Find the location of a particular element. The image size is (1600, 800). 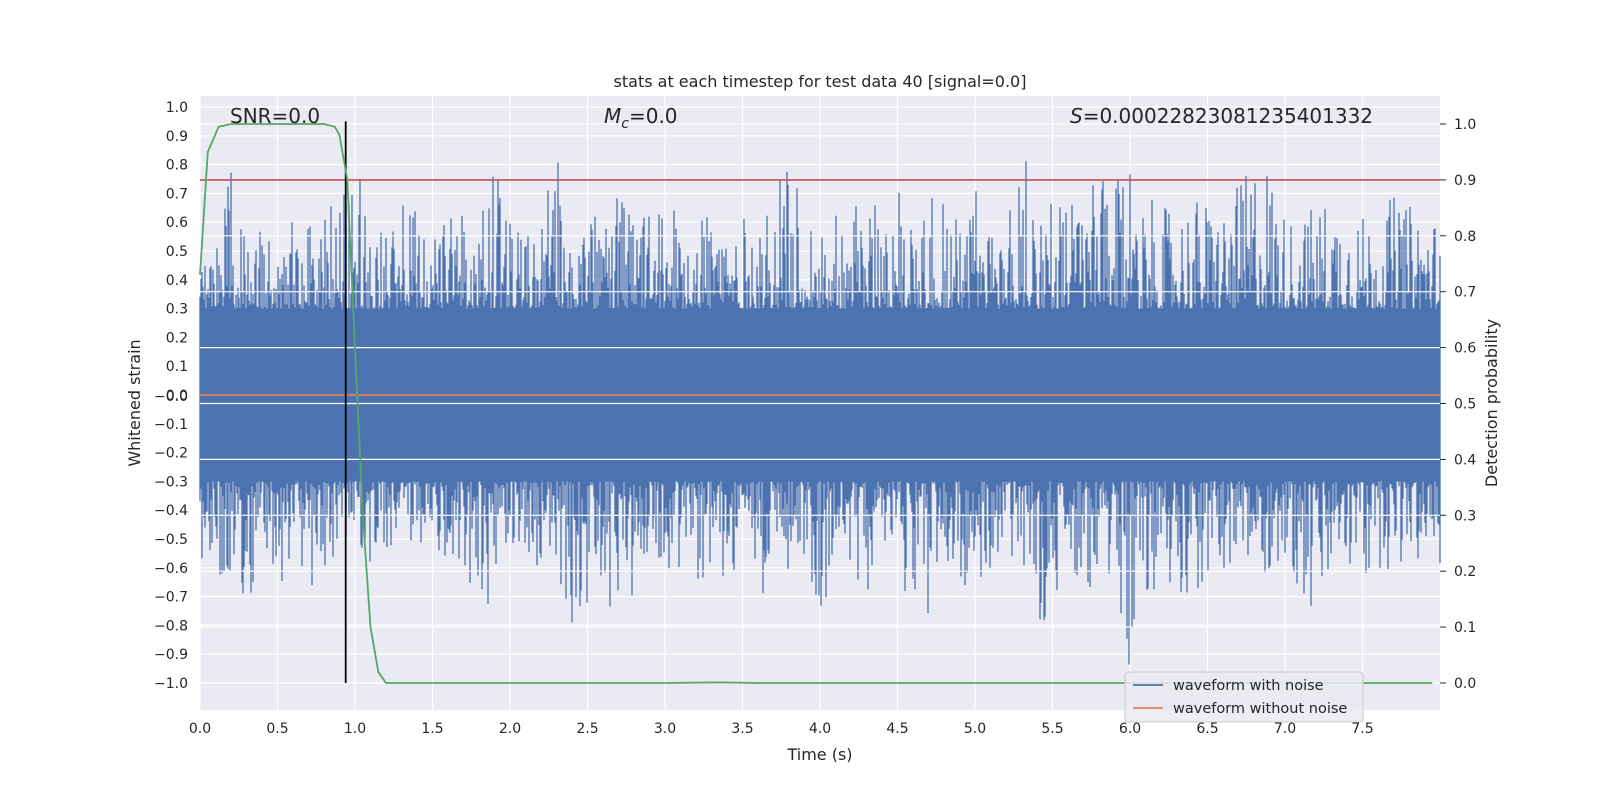

y-right-tick-label: 0.0 is located at coordinates (1465, 684).